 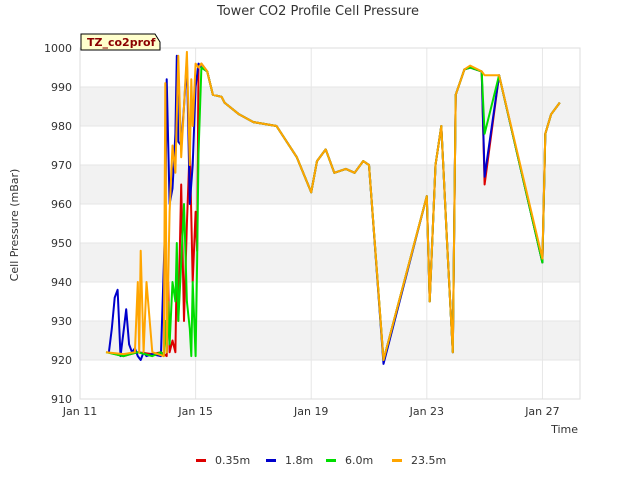 I want to click on y-tick-label: 930, so click(x=61, y=321).